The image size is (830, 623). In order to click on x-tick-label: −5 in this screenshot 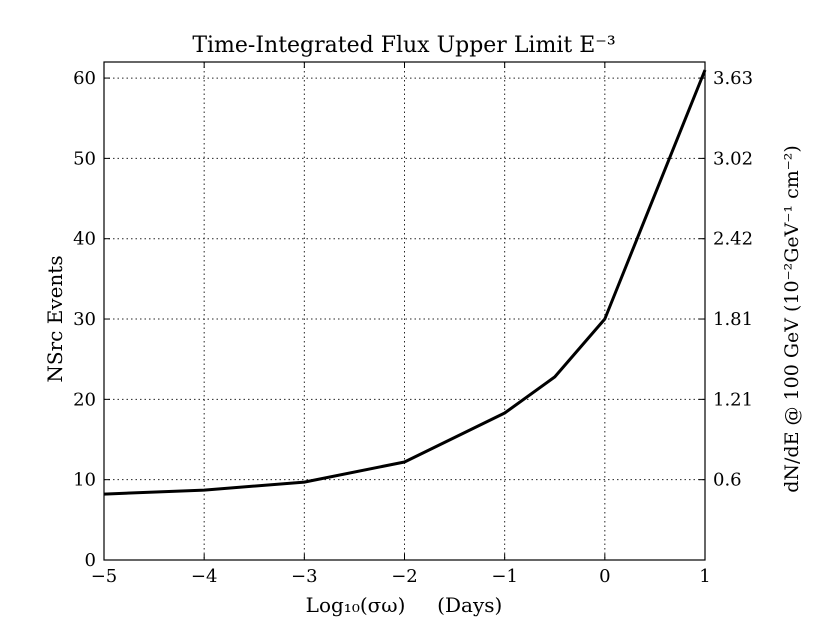, I will do `click(104, 576)`.